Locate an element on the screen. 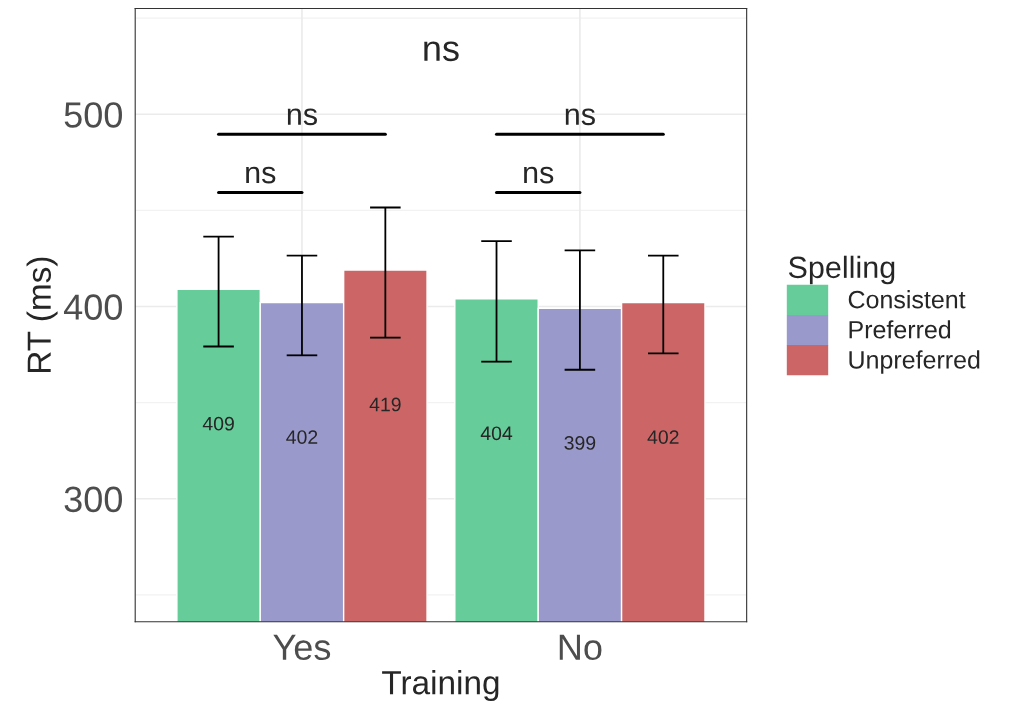 The width and height of the screenshot is (1009, 713). legend-label: Consistent is located at coordinates (907, 299).